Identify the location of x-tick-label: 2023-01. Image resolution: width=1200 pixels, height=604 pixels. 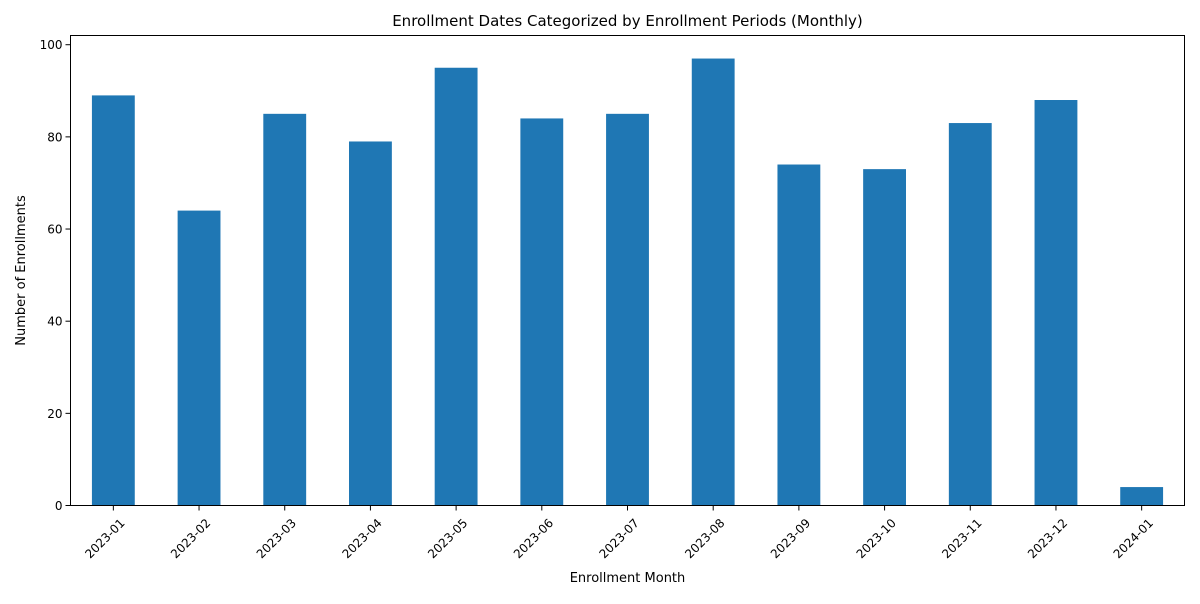
(104, 538).